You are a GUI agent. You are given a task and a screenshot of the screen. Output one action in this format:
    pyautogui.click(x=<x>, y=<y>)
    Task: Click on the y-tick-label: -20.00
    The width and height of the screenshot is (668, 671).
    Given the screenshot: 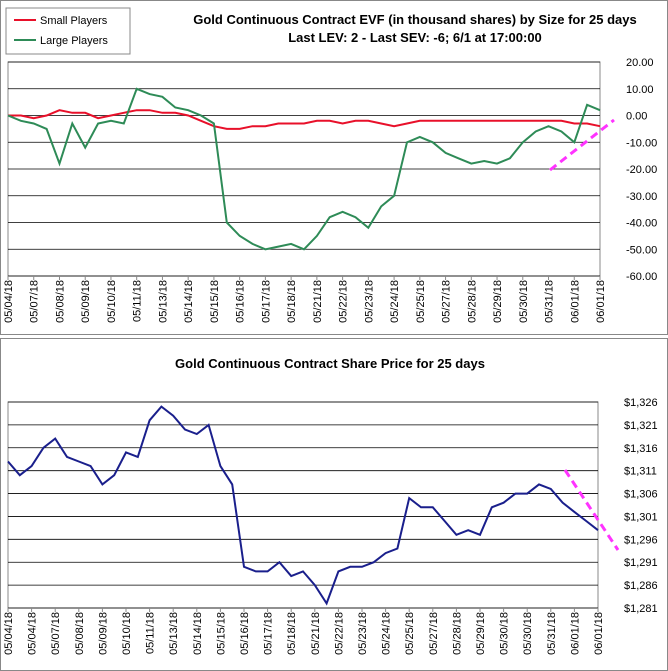 What is the action you would take?
    pyautogui.click(x=641, y=170)
    